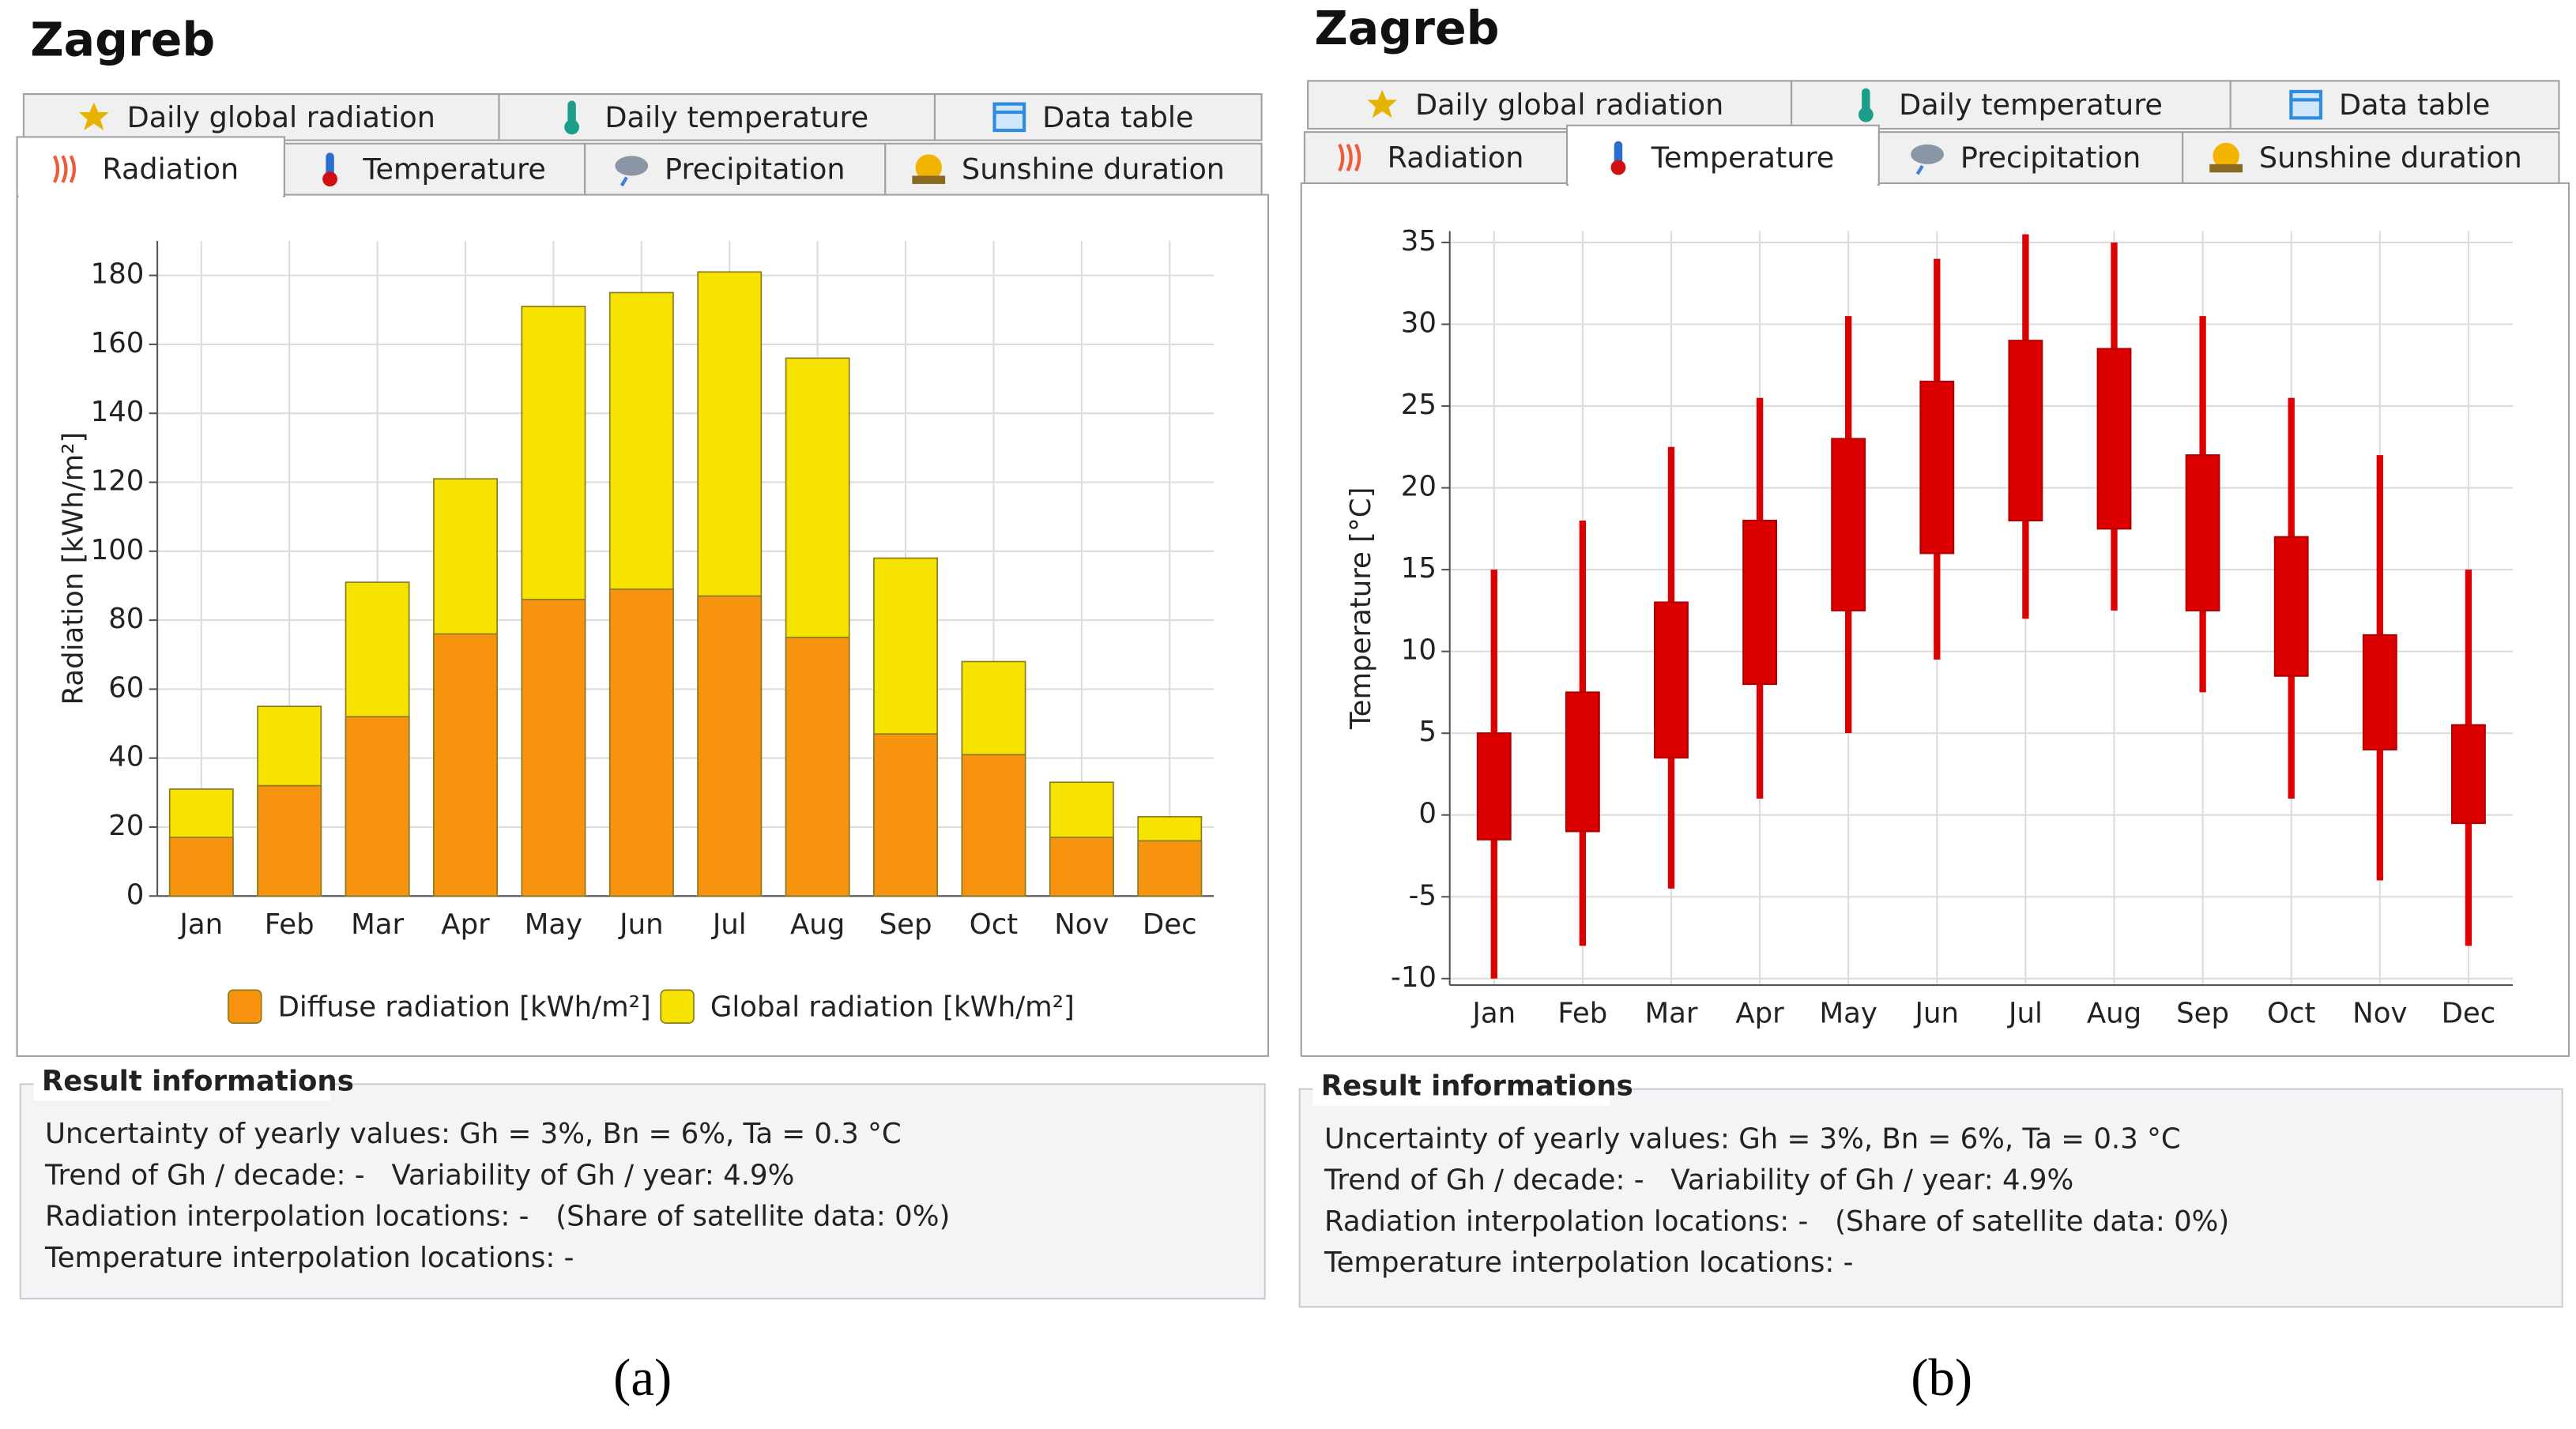 The height and width of the screenshot is (1429, 2576). What do you see at coordinates (2226, 156) in the screenshot?
I see `sun-icon` at bounding box center [2226, 156].